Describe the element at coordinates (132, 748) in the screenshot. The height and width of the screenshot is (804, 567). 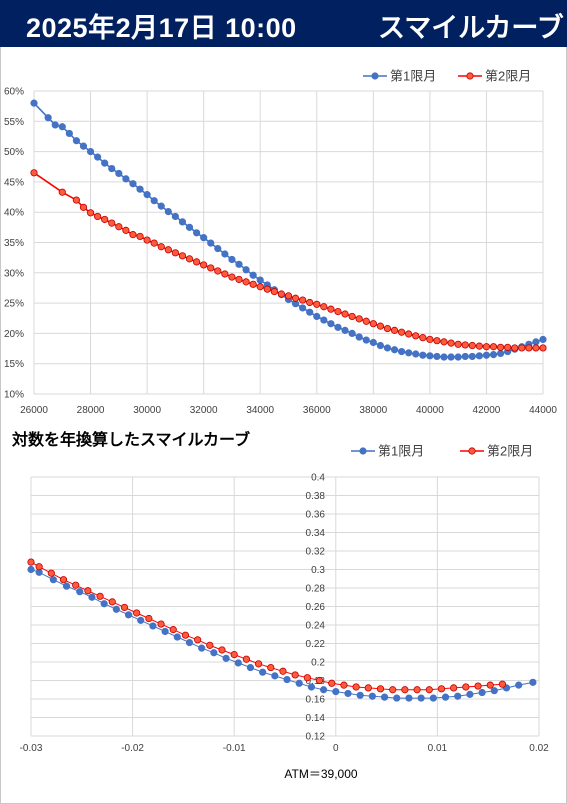
I see `x-tick-label: -0.02` at that location.